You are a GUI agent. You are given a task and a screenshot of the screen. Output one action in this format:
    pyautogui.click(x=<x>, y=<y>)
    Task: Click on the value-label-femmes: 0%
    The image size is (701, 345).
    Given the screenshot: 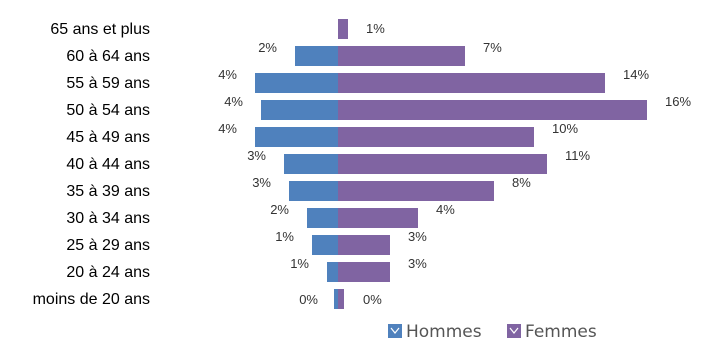 What is the action you would take?
    pyautogui.click(x=372, y=299)
    